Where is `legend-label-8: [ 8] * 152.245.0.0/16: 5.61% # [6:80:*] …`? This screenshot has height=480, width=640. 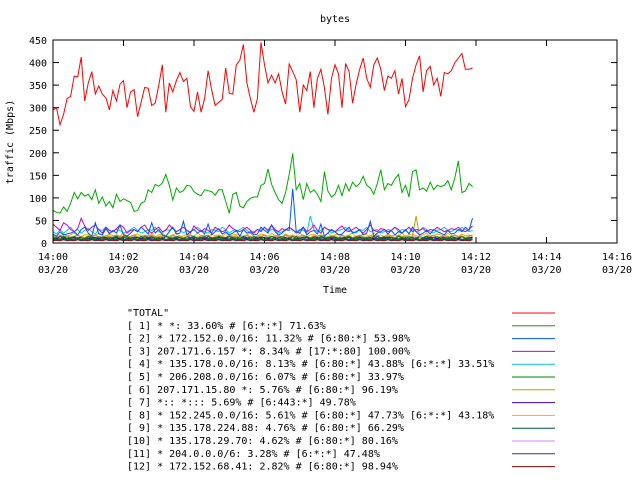 legend-label-8: [ 8] * 152.245.0.0/16: 5.61% # [6:80:*] … is located at coordinates (310, 415).